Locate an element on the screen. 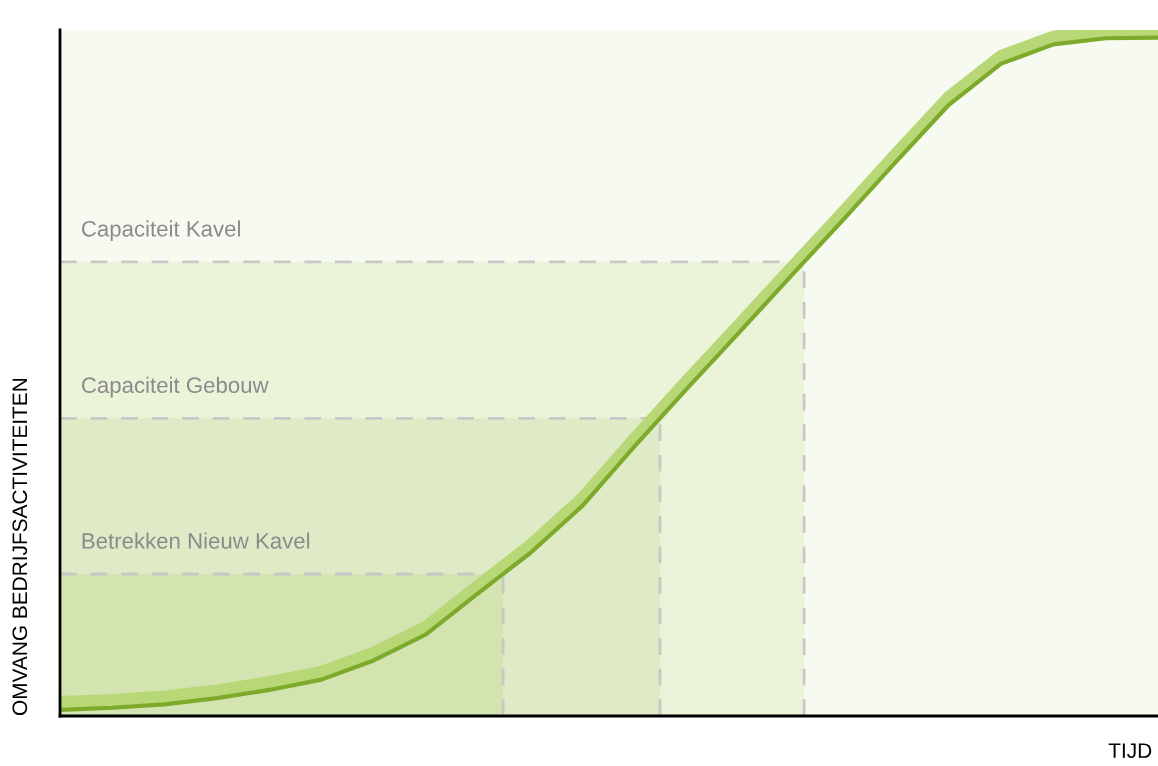  ref-line-label: Capaciteit Kavel is located at coordinates (160, 231).